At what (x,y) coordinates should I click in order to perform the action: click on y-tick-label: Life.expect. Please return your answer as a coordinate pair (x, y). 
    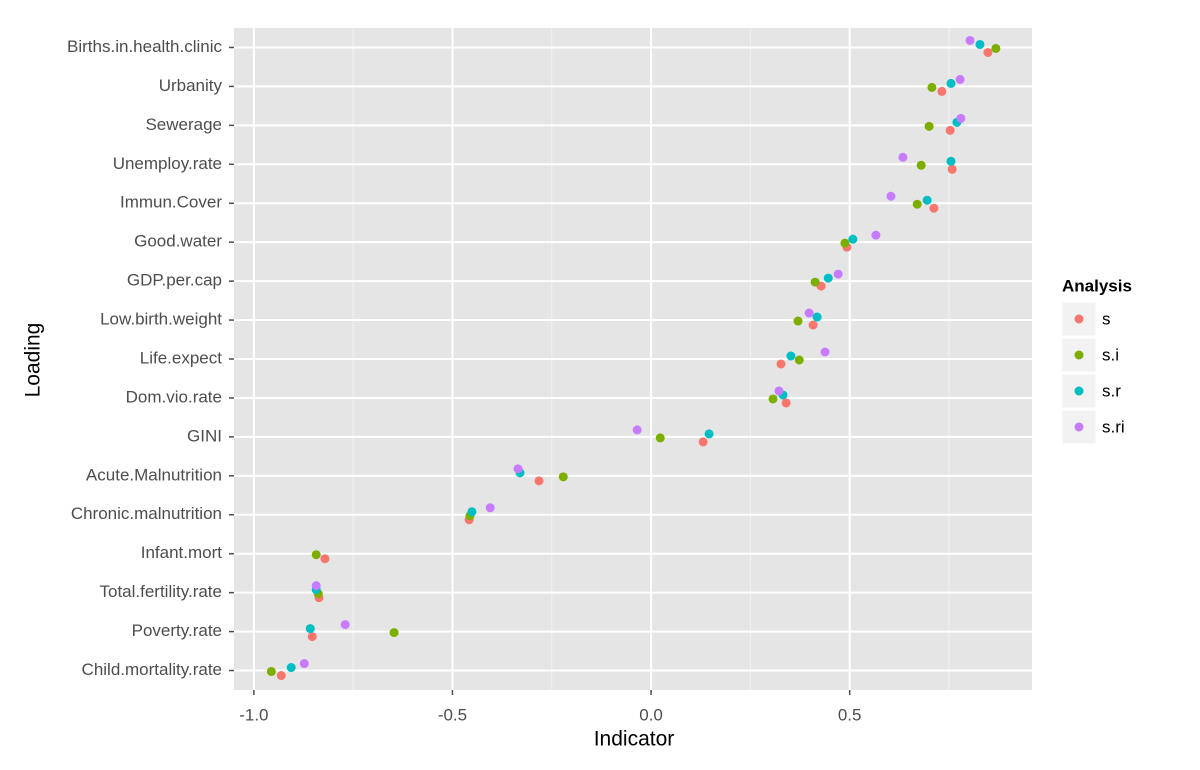
    Looking at the image, I should click on (181, 357).